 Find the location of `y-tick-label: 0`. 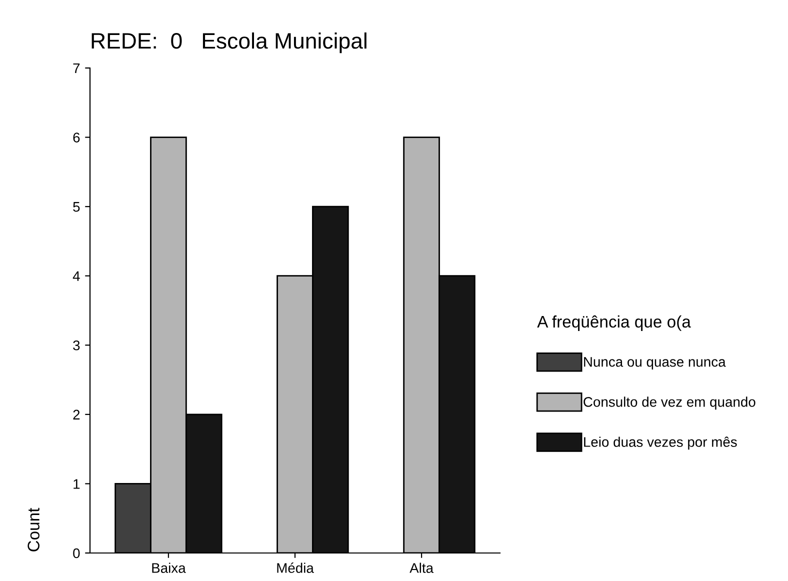

y-tick-label: 0 is located at coordinates (76, 553).